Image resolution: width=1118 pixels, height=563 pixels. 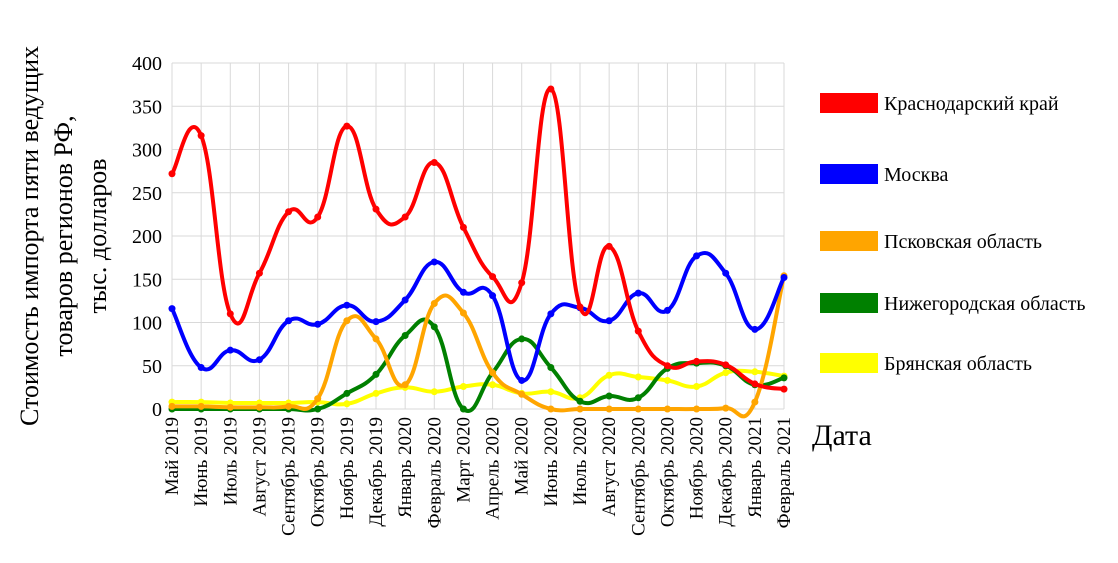 What do you see at coordinates (985, 304) in the screenshot?
I see `legend-label: Нижегородская область` at bounding box center [985, 304].